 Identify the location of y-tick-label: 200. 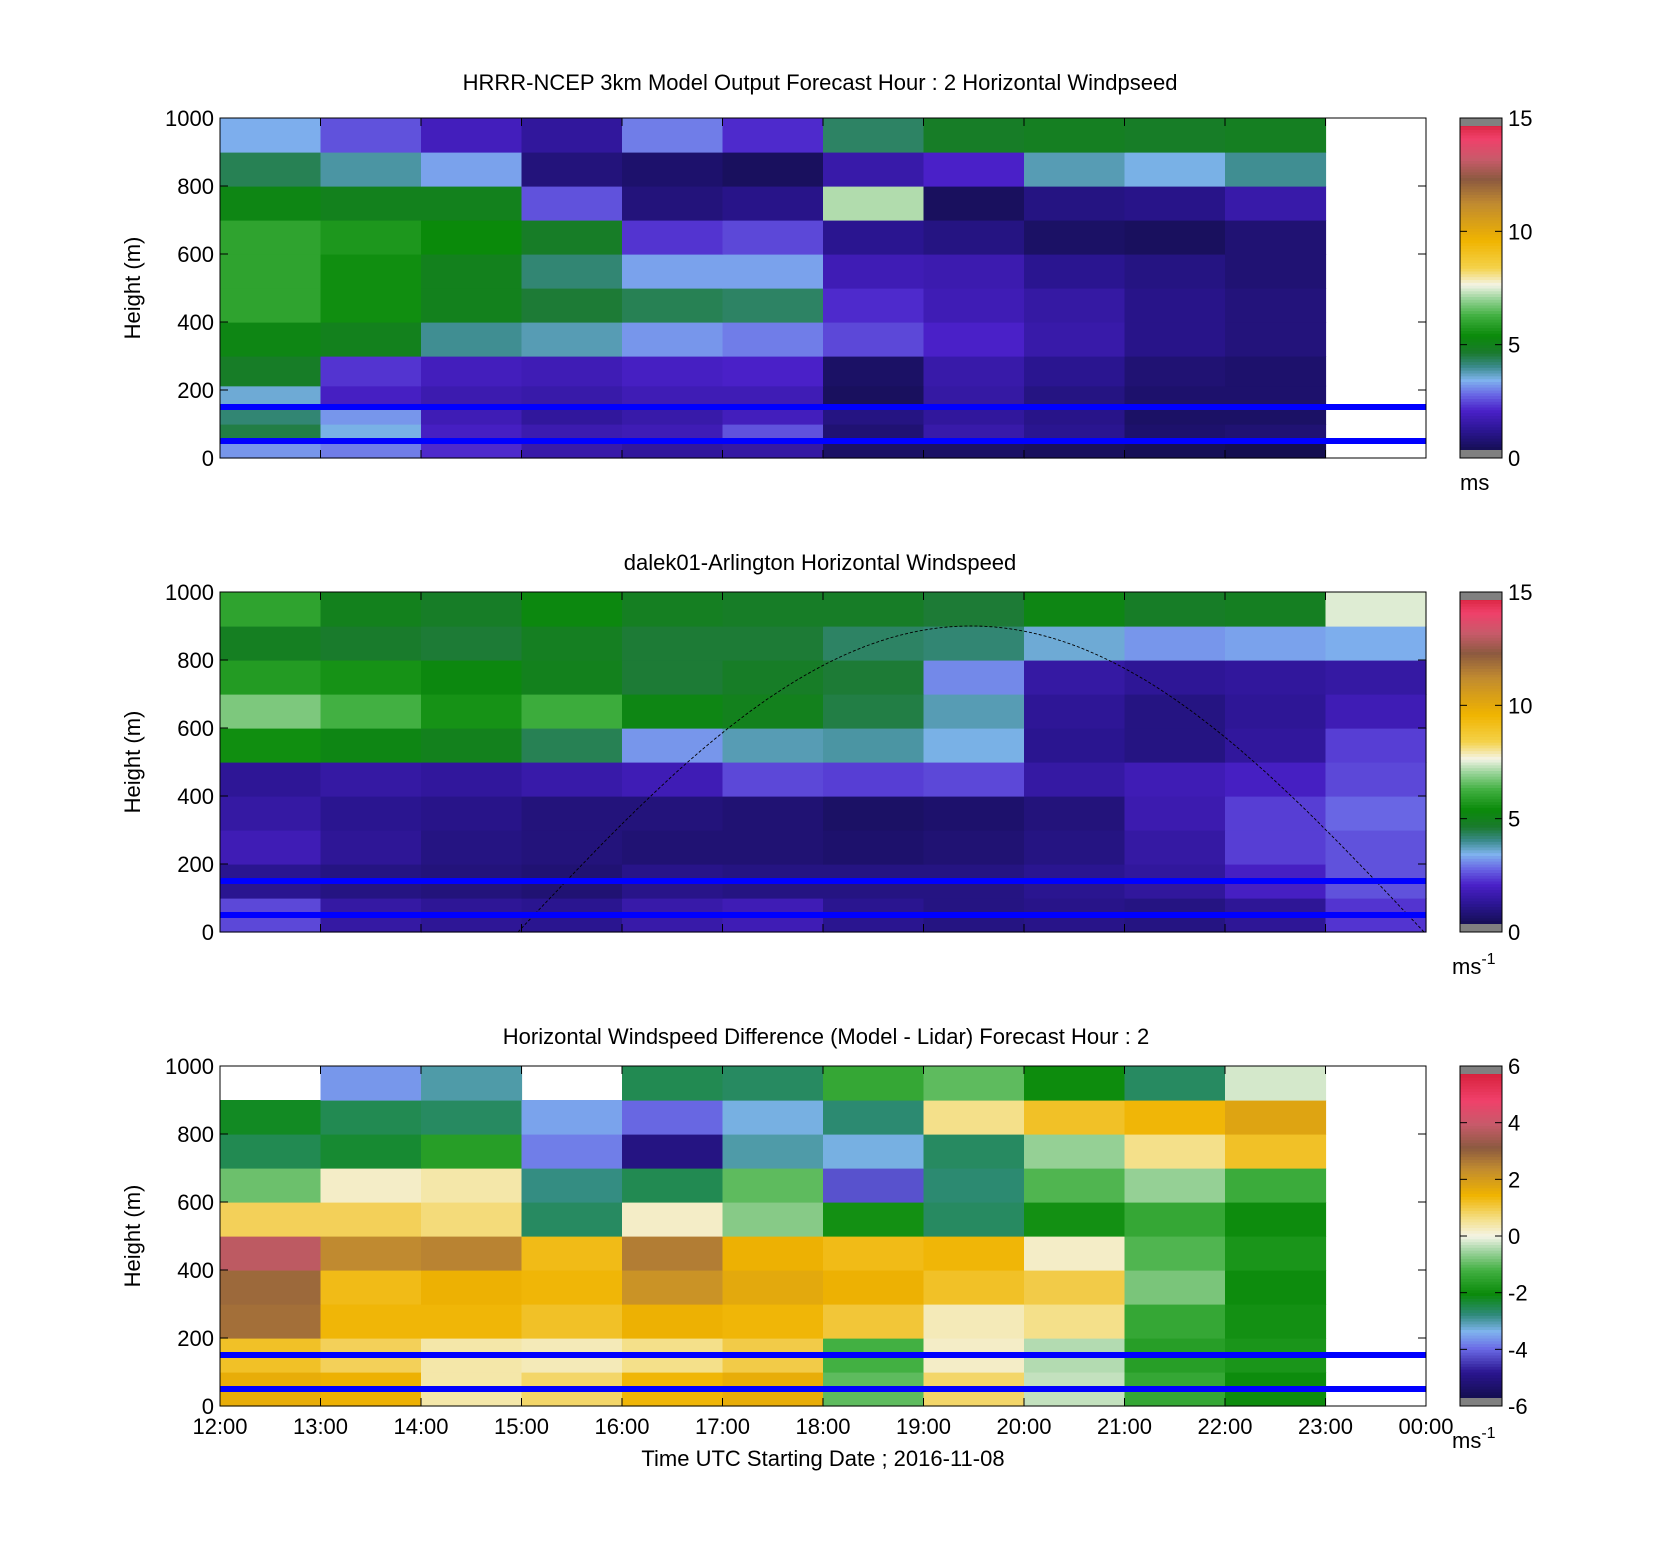
(195, 864).